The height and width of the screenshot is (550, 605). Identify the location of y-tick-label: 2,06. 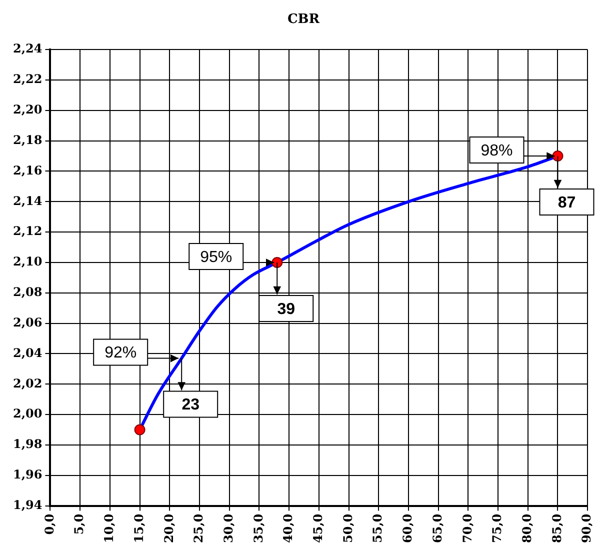
(27, 322).